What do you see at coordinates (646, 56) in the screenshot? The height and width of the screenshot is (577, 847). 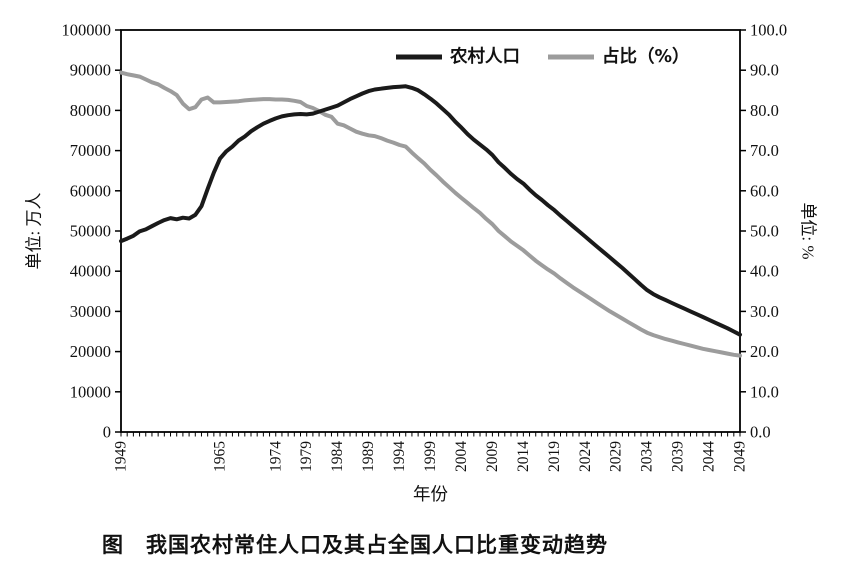 I see `legend-label-1: 占比（%）` at bounding box center [646, 56].